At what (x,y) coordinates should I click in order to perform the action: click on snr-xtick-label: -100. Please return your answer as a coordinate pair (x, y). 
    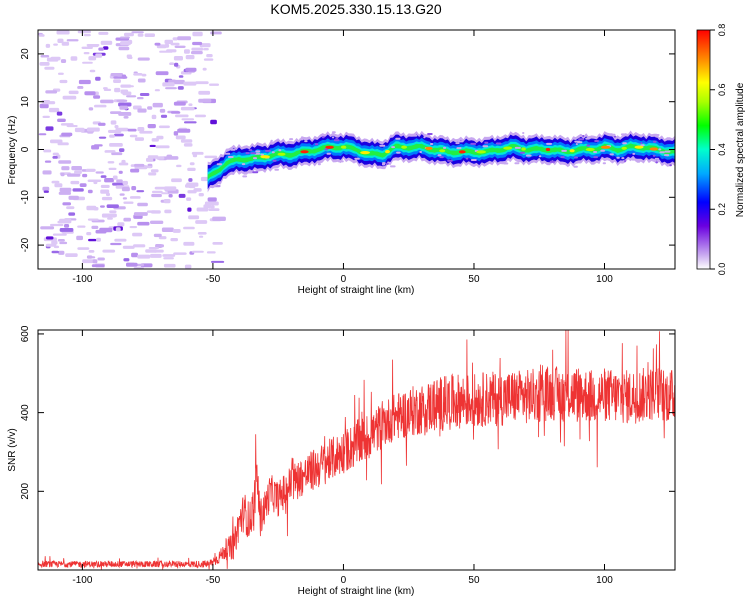
    Looking at the image, I should click on (82, 580).